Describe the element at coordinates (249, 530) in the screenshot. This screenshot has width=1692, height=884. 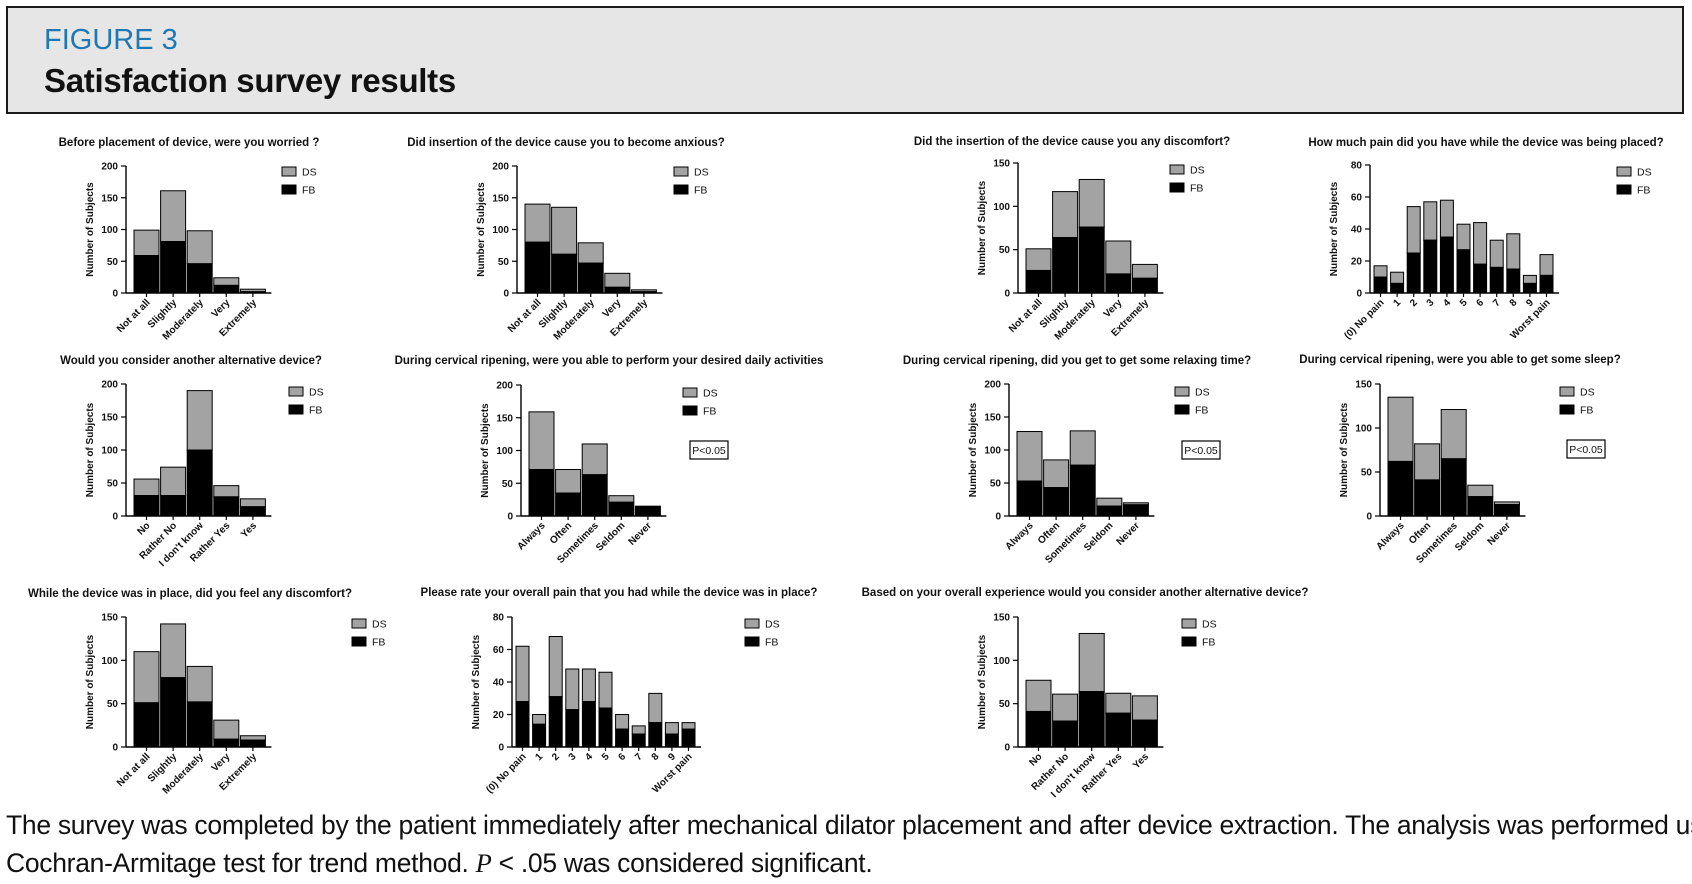
I see `x-tick-label: Yes` at that location.